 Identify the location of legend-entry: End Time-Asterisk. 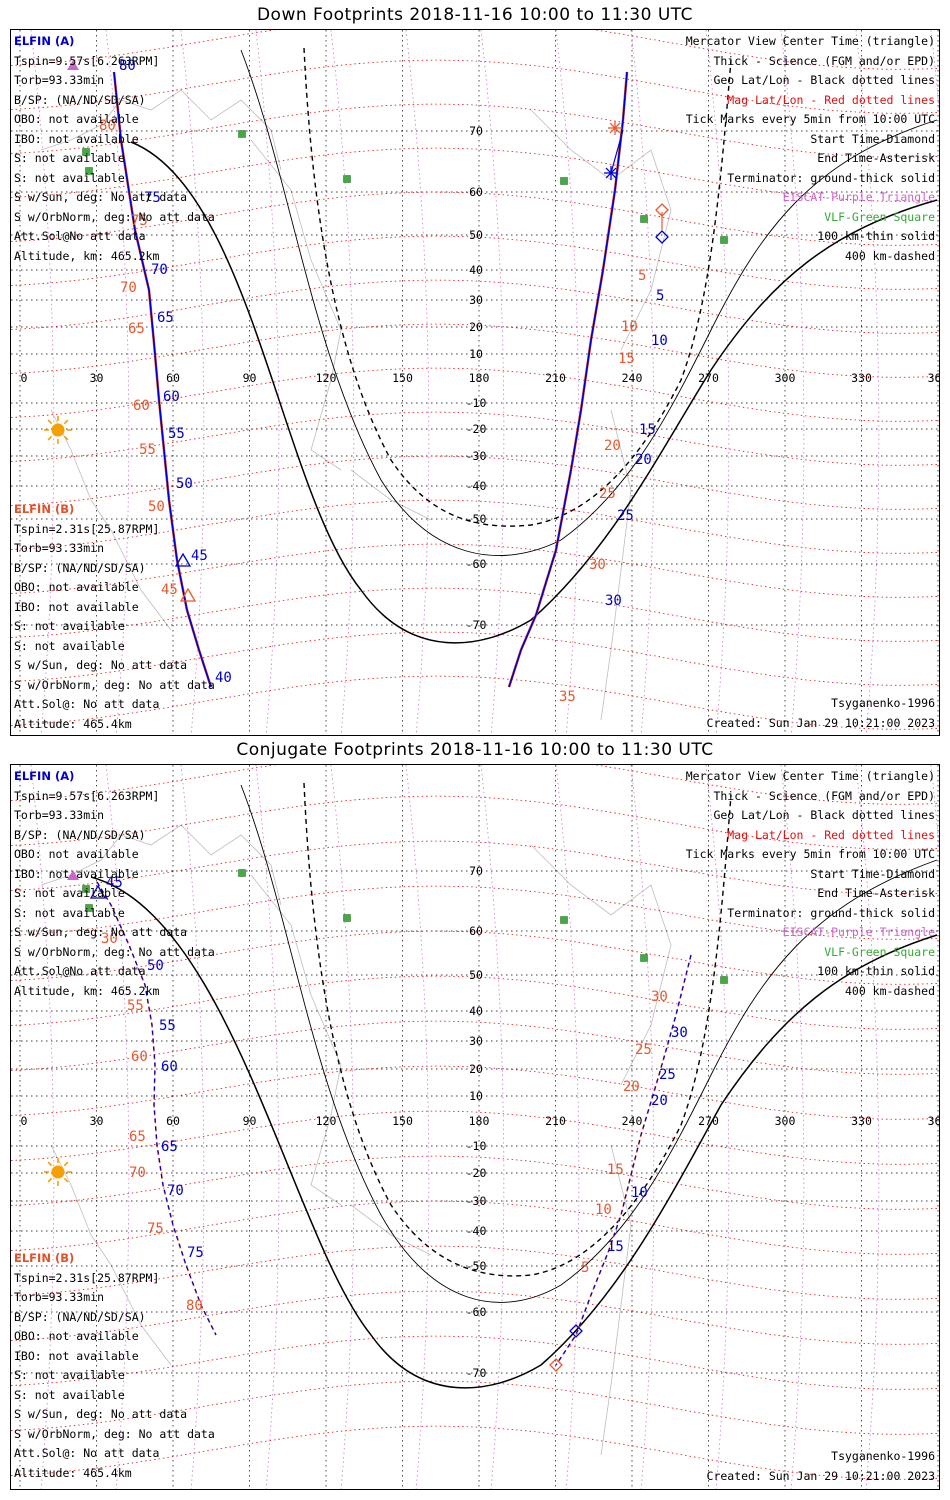
(876, 893).